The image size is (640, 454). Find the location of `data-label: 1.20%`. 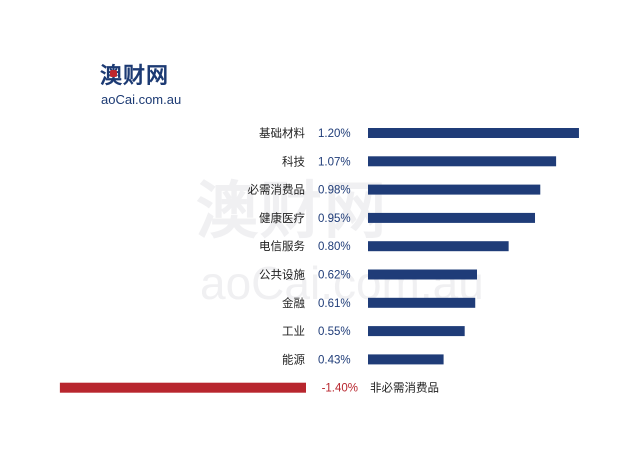

data-label: 1.20% is located at coordinates (334, 134).